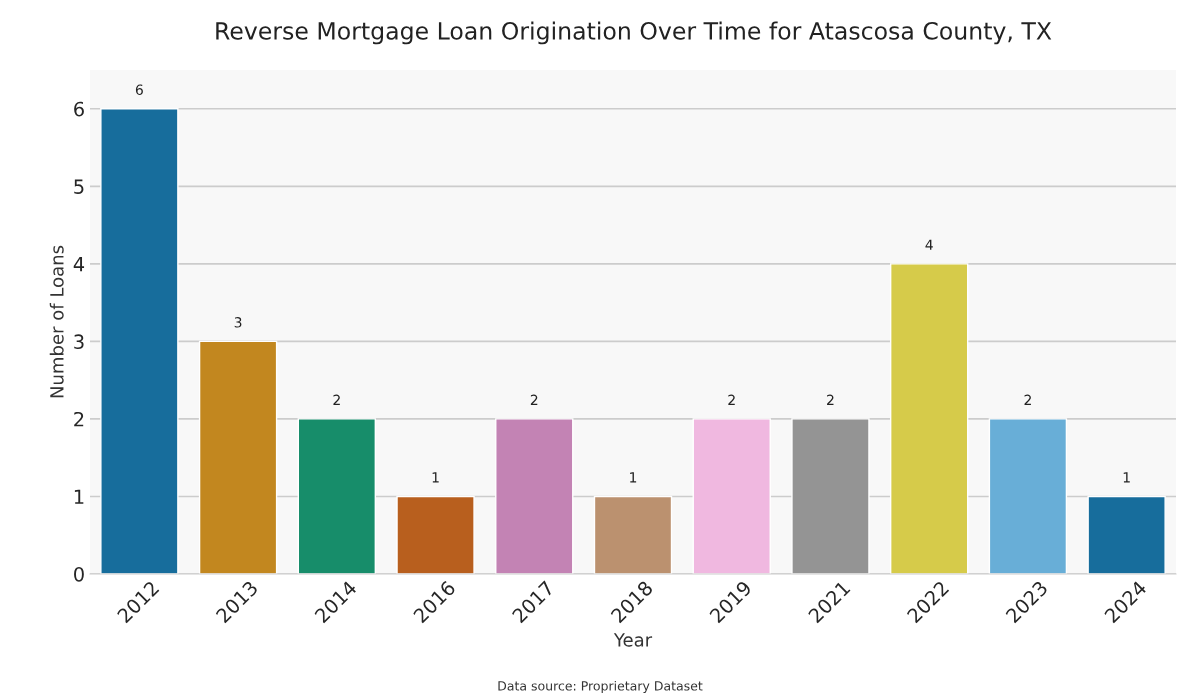 The height and width of the screenshot is (700, 1200). Describe the element at coordinates (79, 496) in the screenshot. I see `y-tick-label: 1` at that location.